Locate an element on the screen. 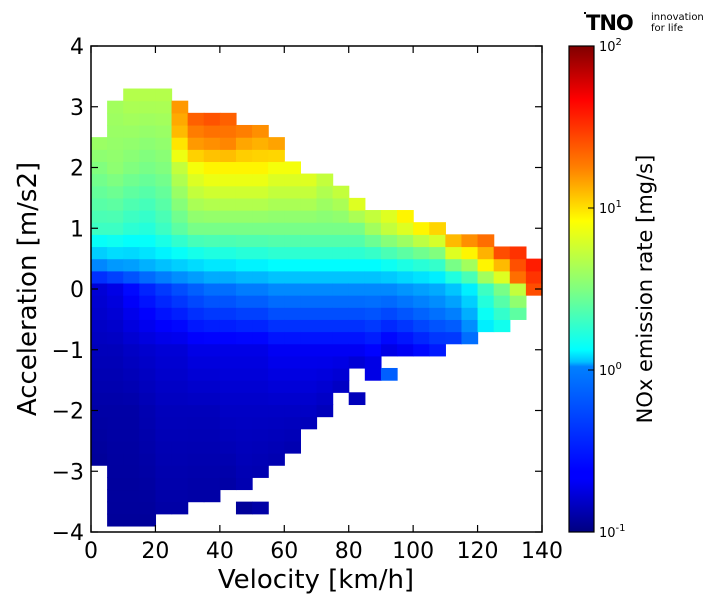  tno-logo: TNO innovation for life is located at coordinates (644, 23).